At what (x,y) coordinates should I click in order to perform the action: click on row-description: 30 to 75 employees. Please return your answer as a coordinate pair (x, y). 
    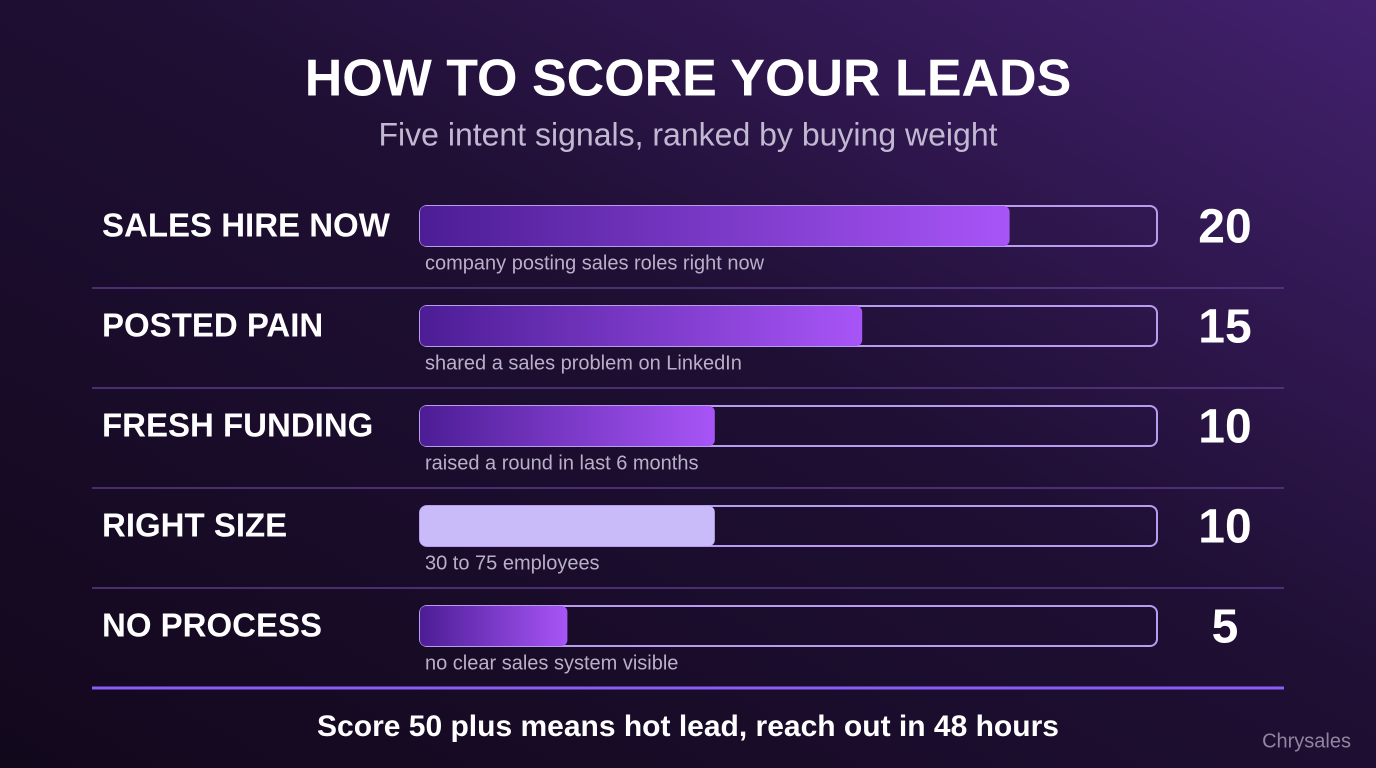
    Looking at the image, I should click on (512, 563).